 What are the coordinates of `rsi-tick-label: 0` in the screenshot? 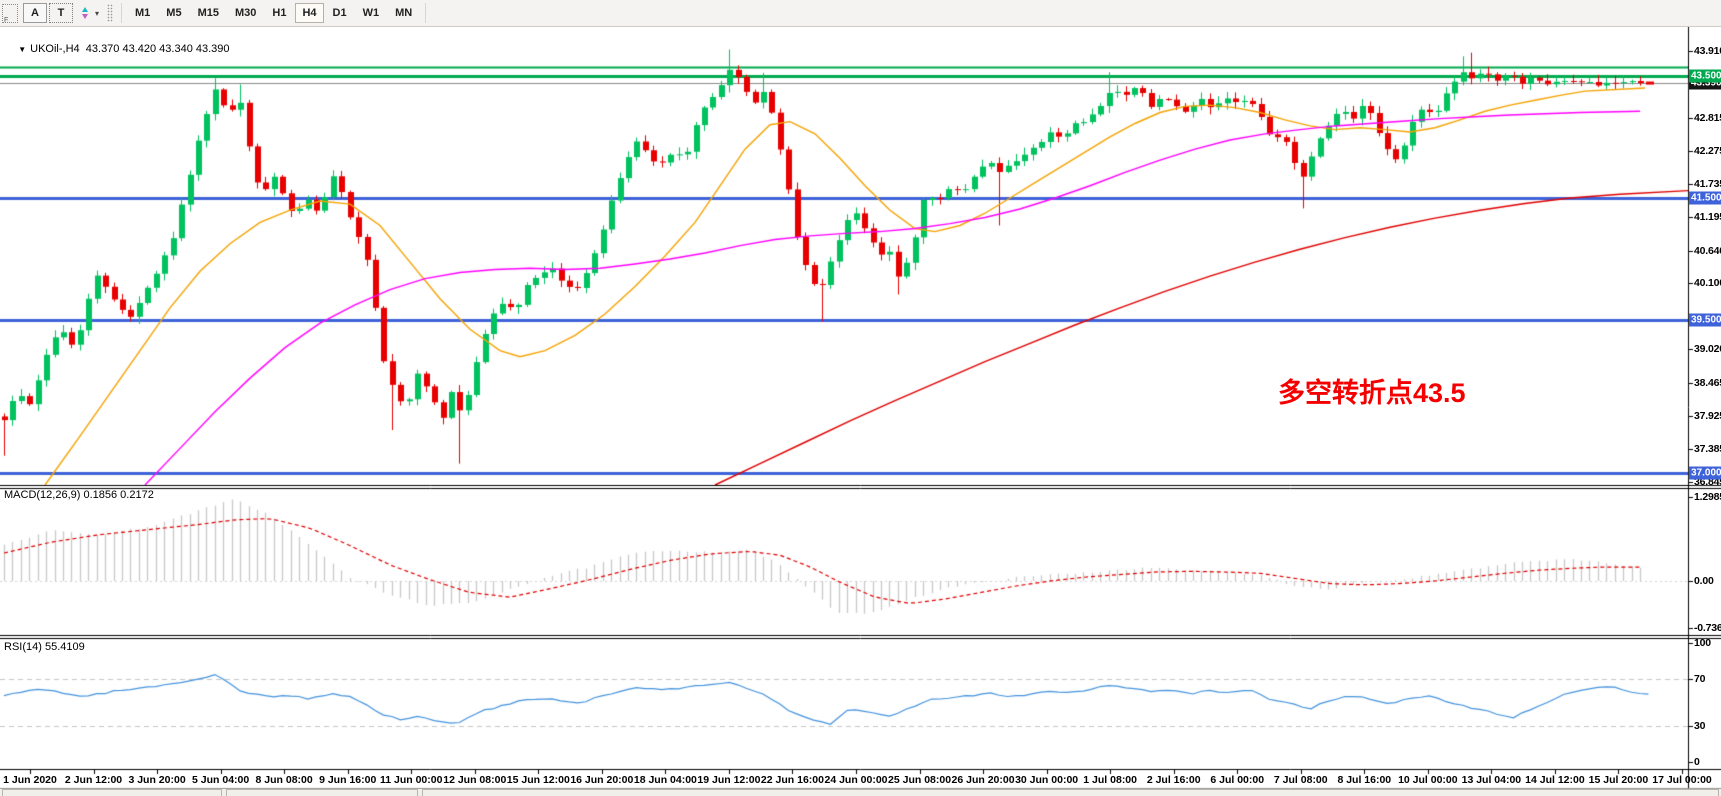 It's located at (1697, 762).